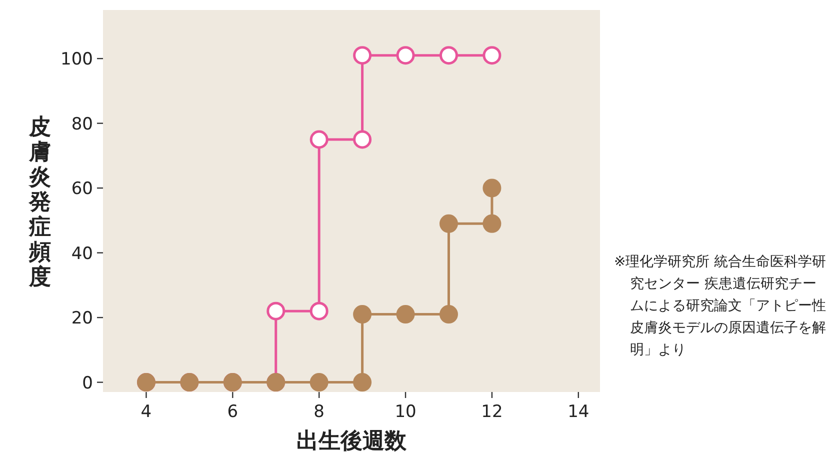 Image resolution: width=834 pixels, height=455 pixels. I want to click on y-tick-label: 0, so click(87, 383).